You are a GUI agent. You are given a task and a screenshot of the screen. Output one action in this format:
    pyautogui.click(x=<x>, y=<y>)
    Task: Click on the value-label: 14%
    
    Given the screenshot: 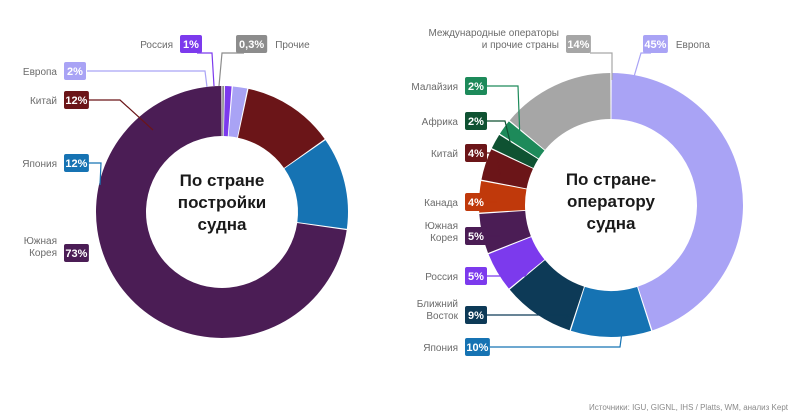 What is the action you would take?
    pyautogui.click(x=578, y=45)
    